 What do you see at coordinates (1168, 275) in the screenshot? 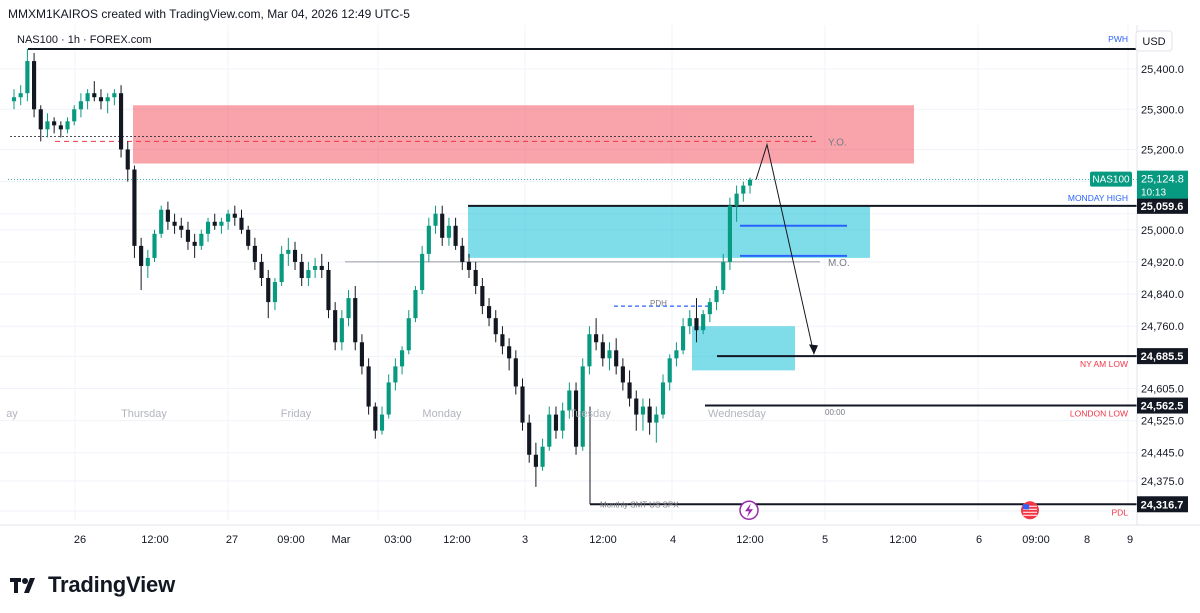
I see `price-axis-bg` at bounding box center [1168, 275].